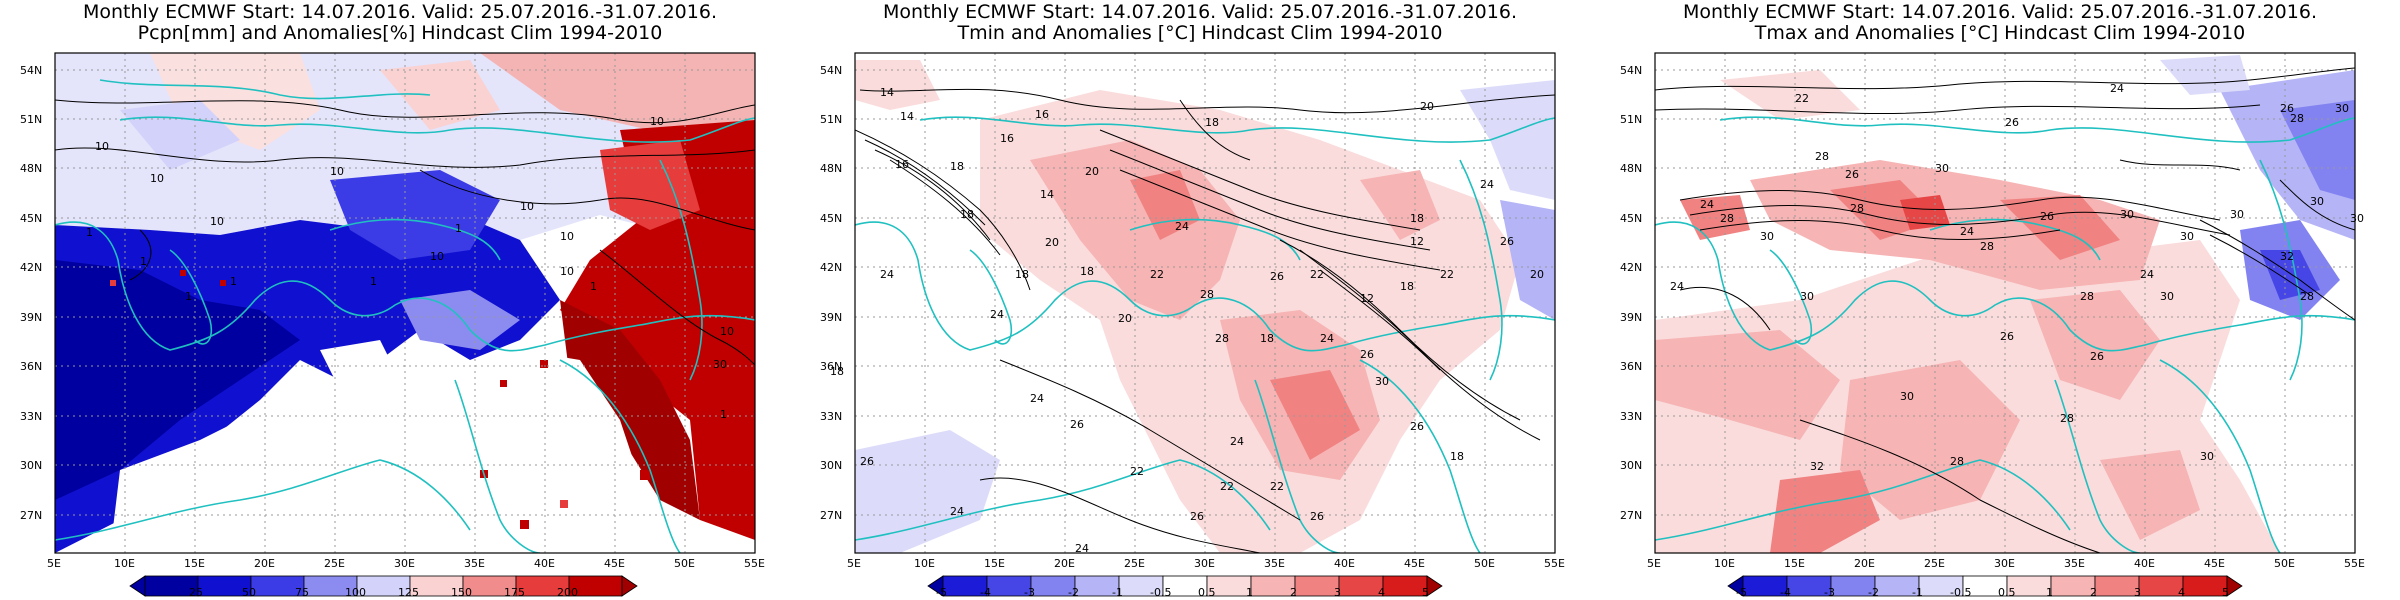 The image size is (2400, 600). Describe the element at coordinates (404, 563) in the screenshot. I see `lon-label: 30E` at that location.